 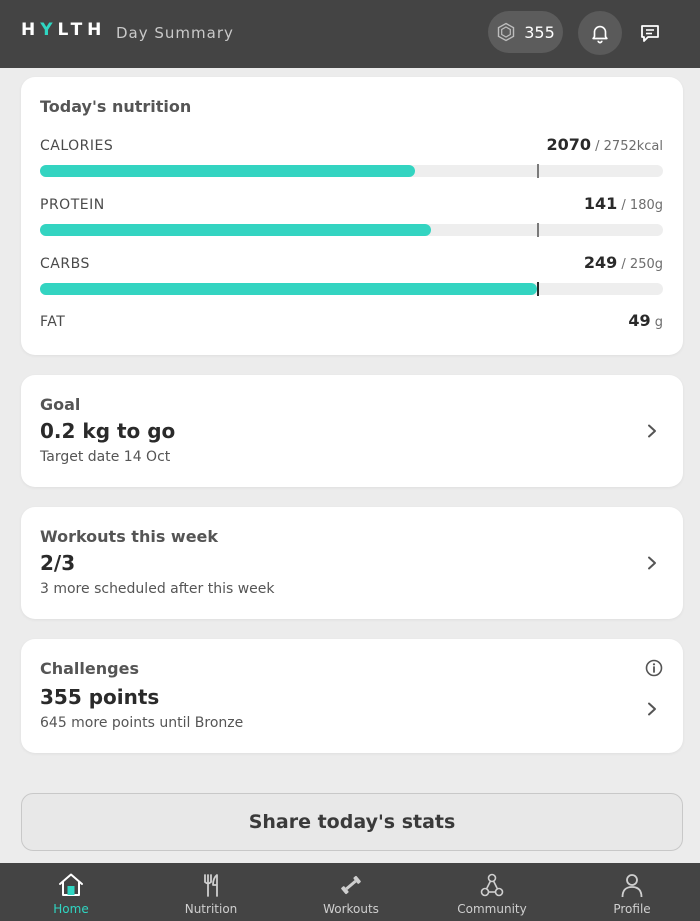 I want to click on protein-label: PROTEIN, so click(x=72, y=205).